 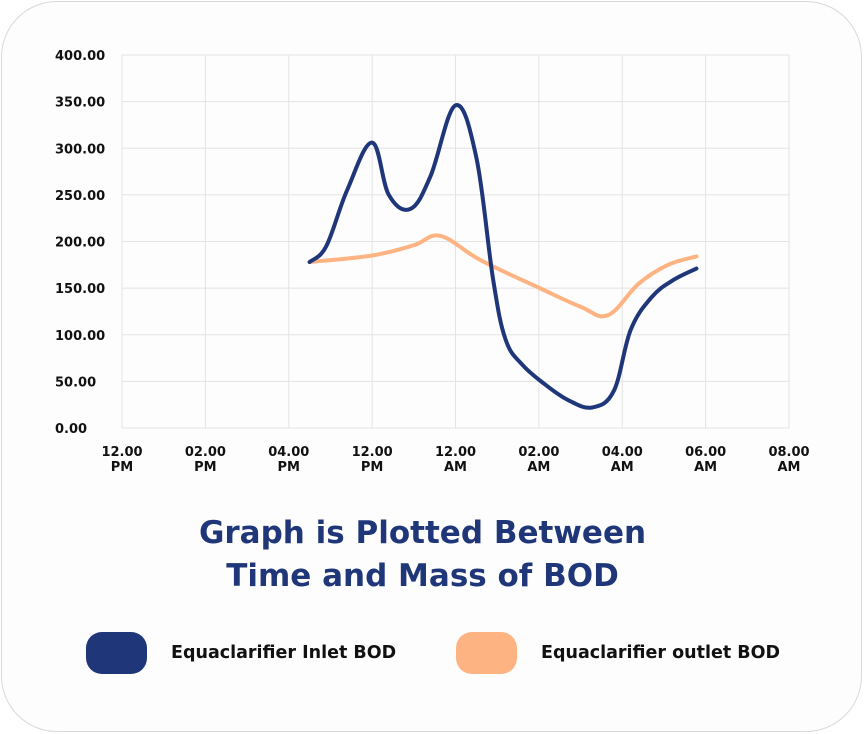 What do you see at coordinates (80, 56) in the screenshot?
I see `y-tick-label: 400.00` at bounding box center [80, 56].